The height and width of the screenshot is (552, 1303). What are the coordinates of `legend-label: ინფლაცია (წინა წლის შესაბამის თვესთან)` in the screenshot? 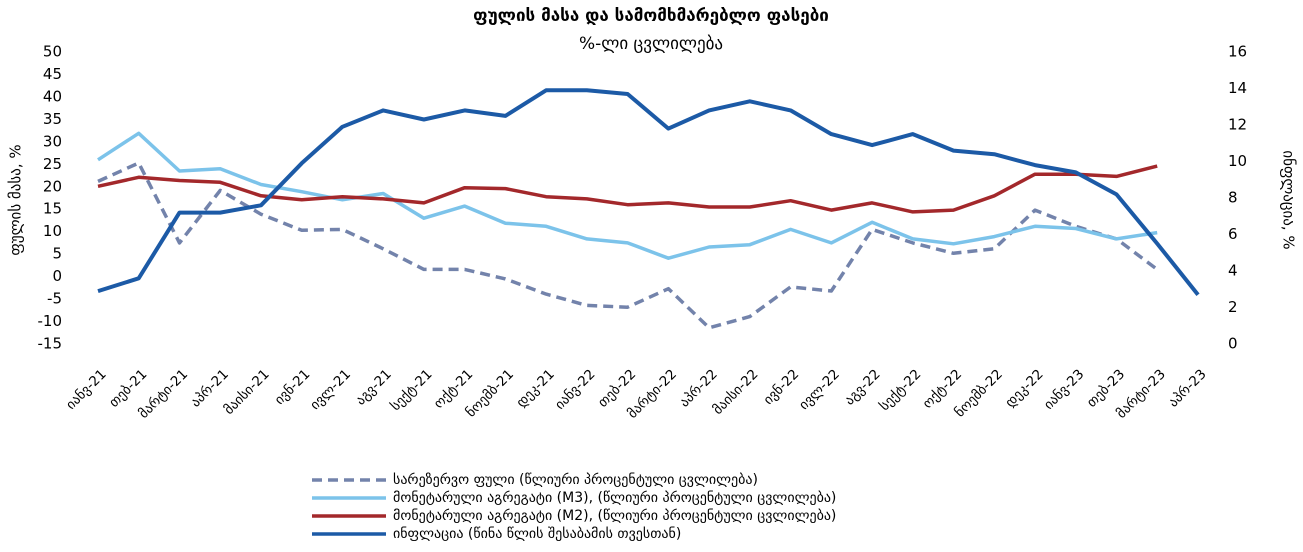 It's located at (537, 534).